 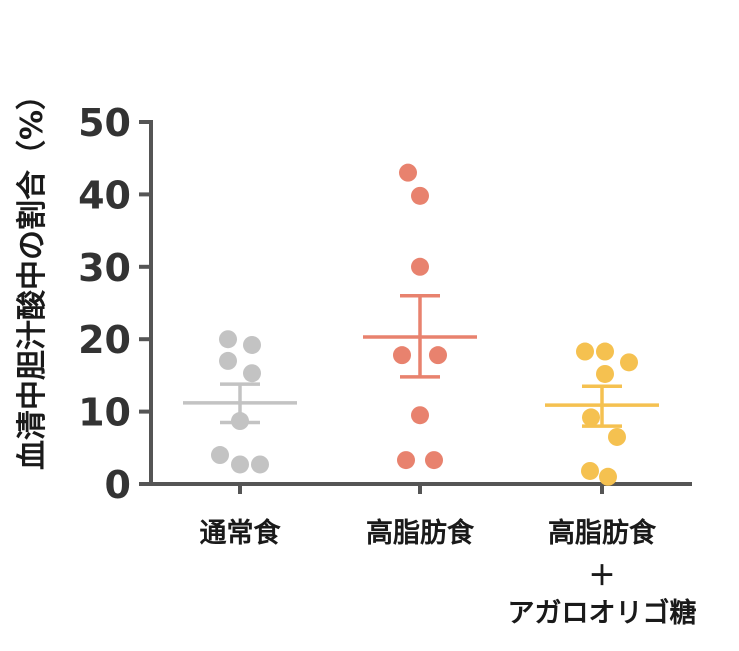 I want to click on category-label-1-line-1: 通常食, so click(x=241, y=533).